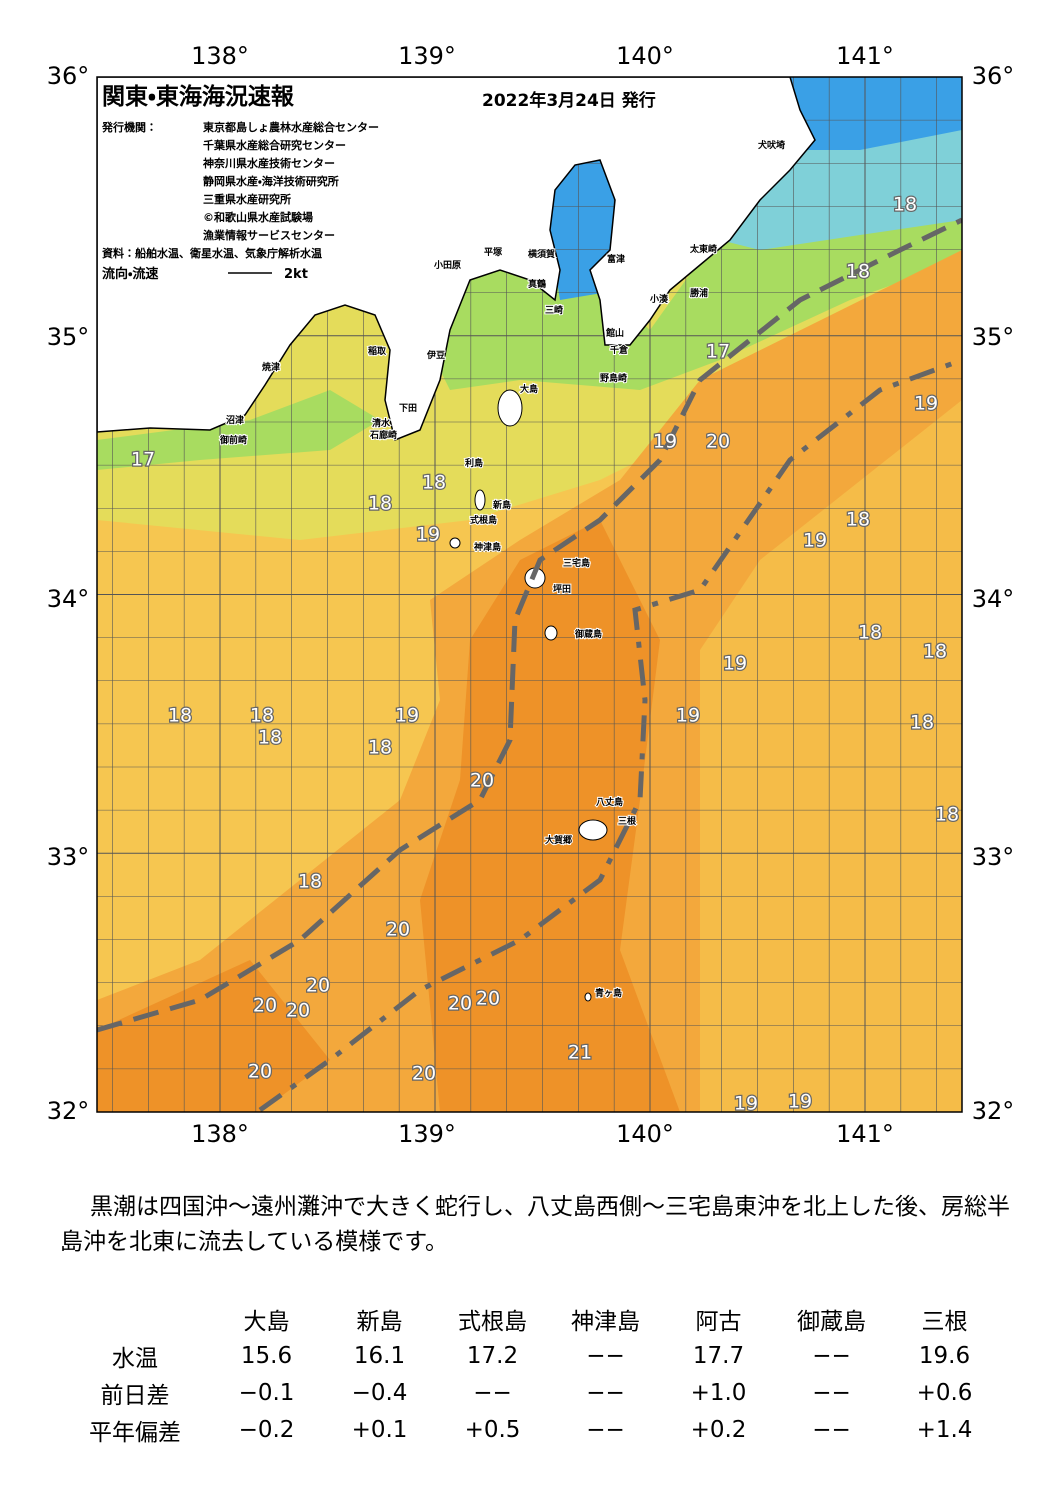 The height and width of the screenshot is (1503, 1064). What do you see at coordinates (627, 821) in the screenshot?
I see `place-name: 三根` at bounding box center [627, 821].